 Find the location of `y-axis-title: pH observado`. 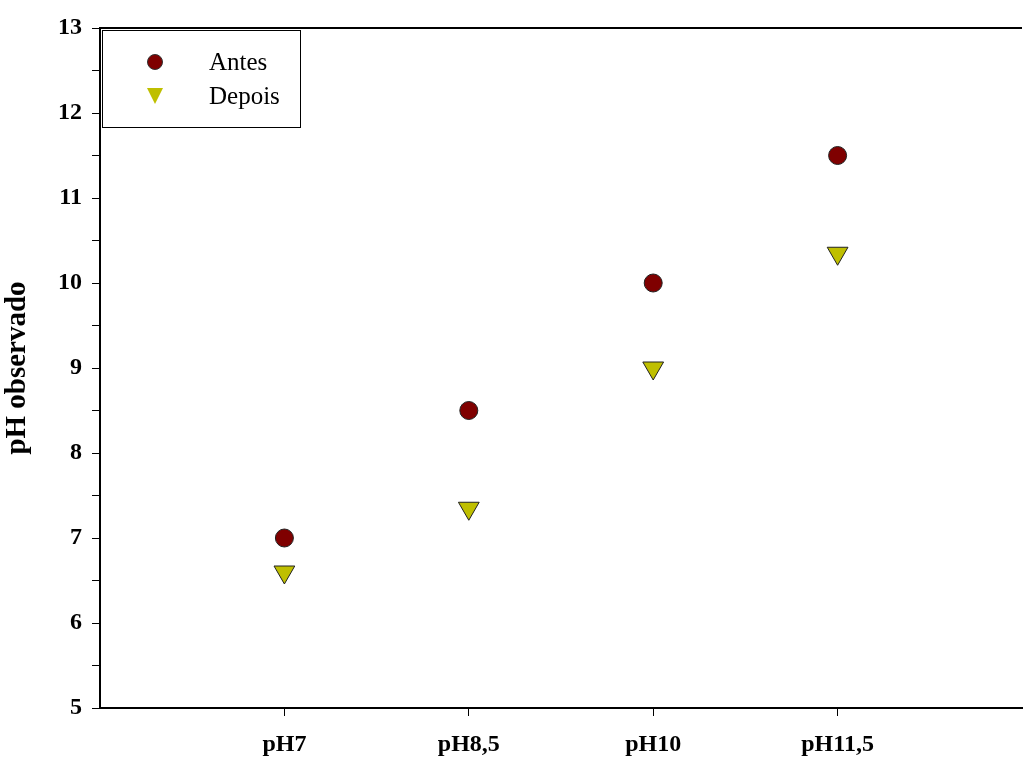

y-axis-title: pH observado is located at coordinates (15, 368).